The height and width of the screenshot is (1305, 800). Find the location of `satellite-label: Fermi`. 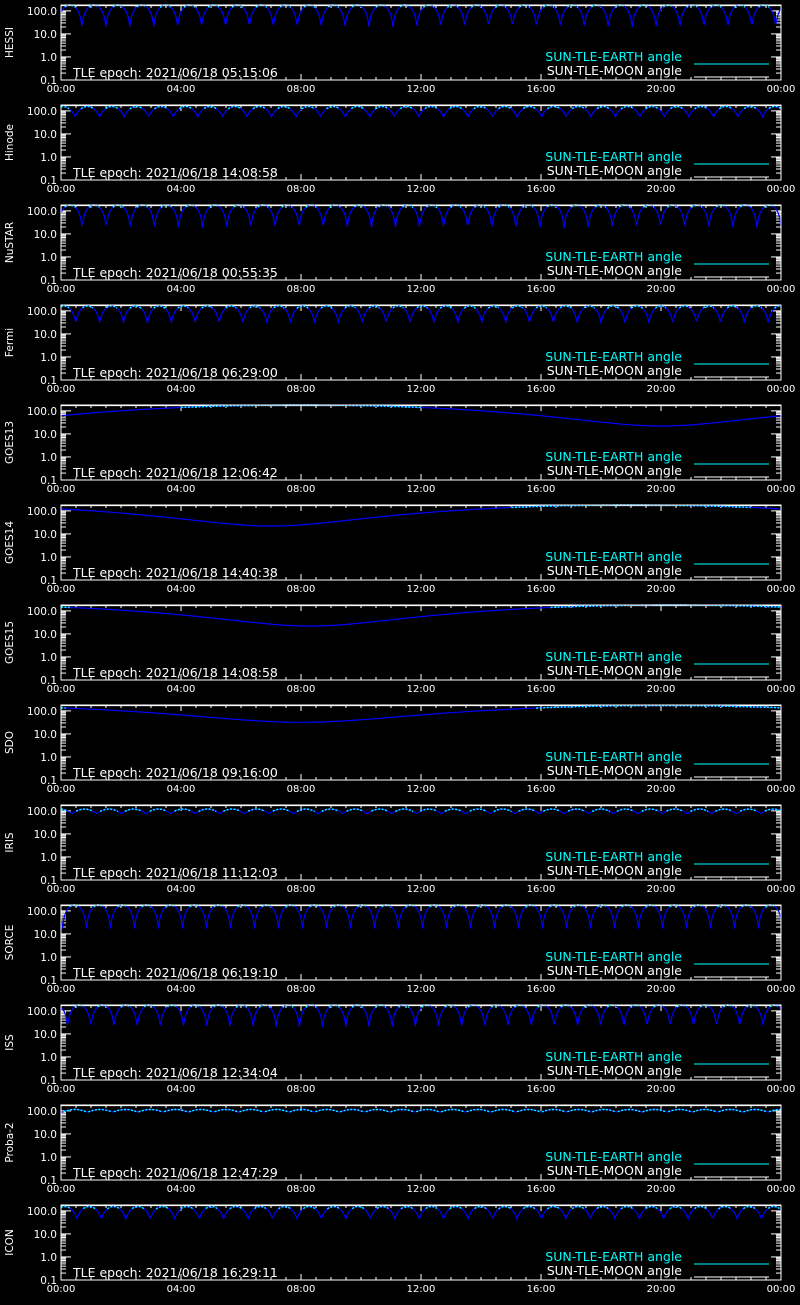

satellite-label: Fermi is located at coordinates (10, 342).